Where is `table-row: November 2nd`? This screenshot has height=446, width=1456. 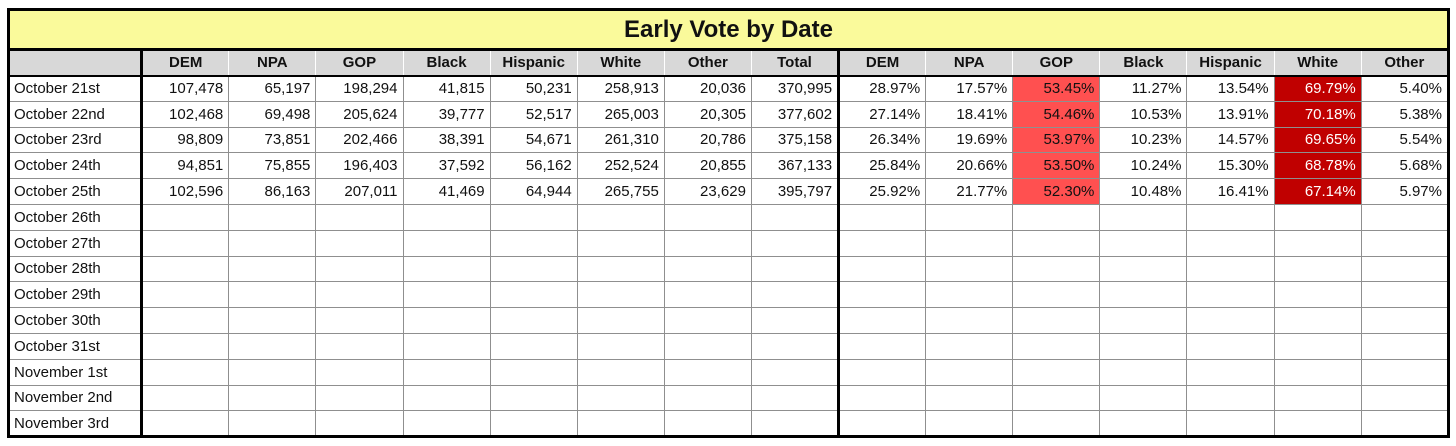
table-row: November 2nd is located at coordinates (728, 398).